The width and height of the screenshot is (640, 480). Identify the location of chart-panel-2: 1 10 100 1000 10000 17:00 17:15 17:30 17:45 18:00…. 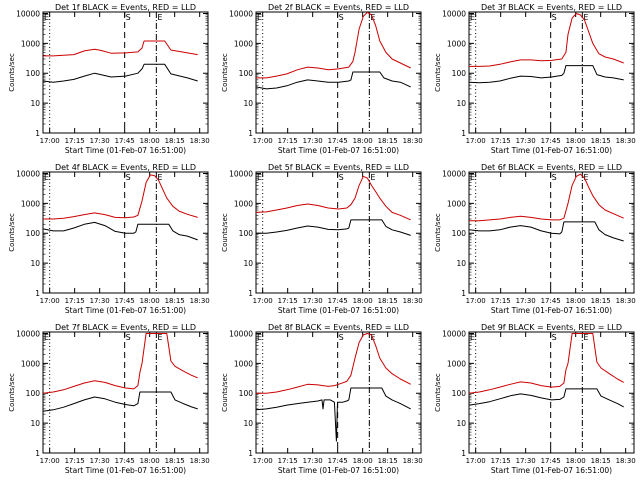
(322, 79).